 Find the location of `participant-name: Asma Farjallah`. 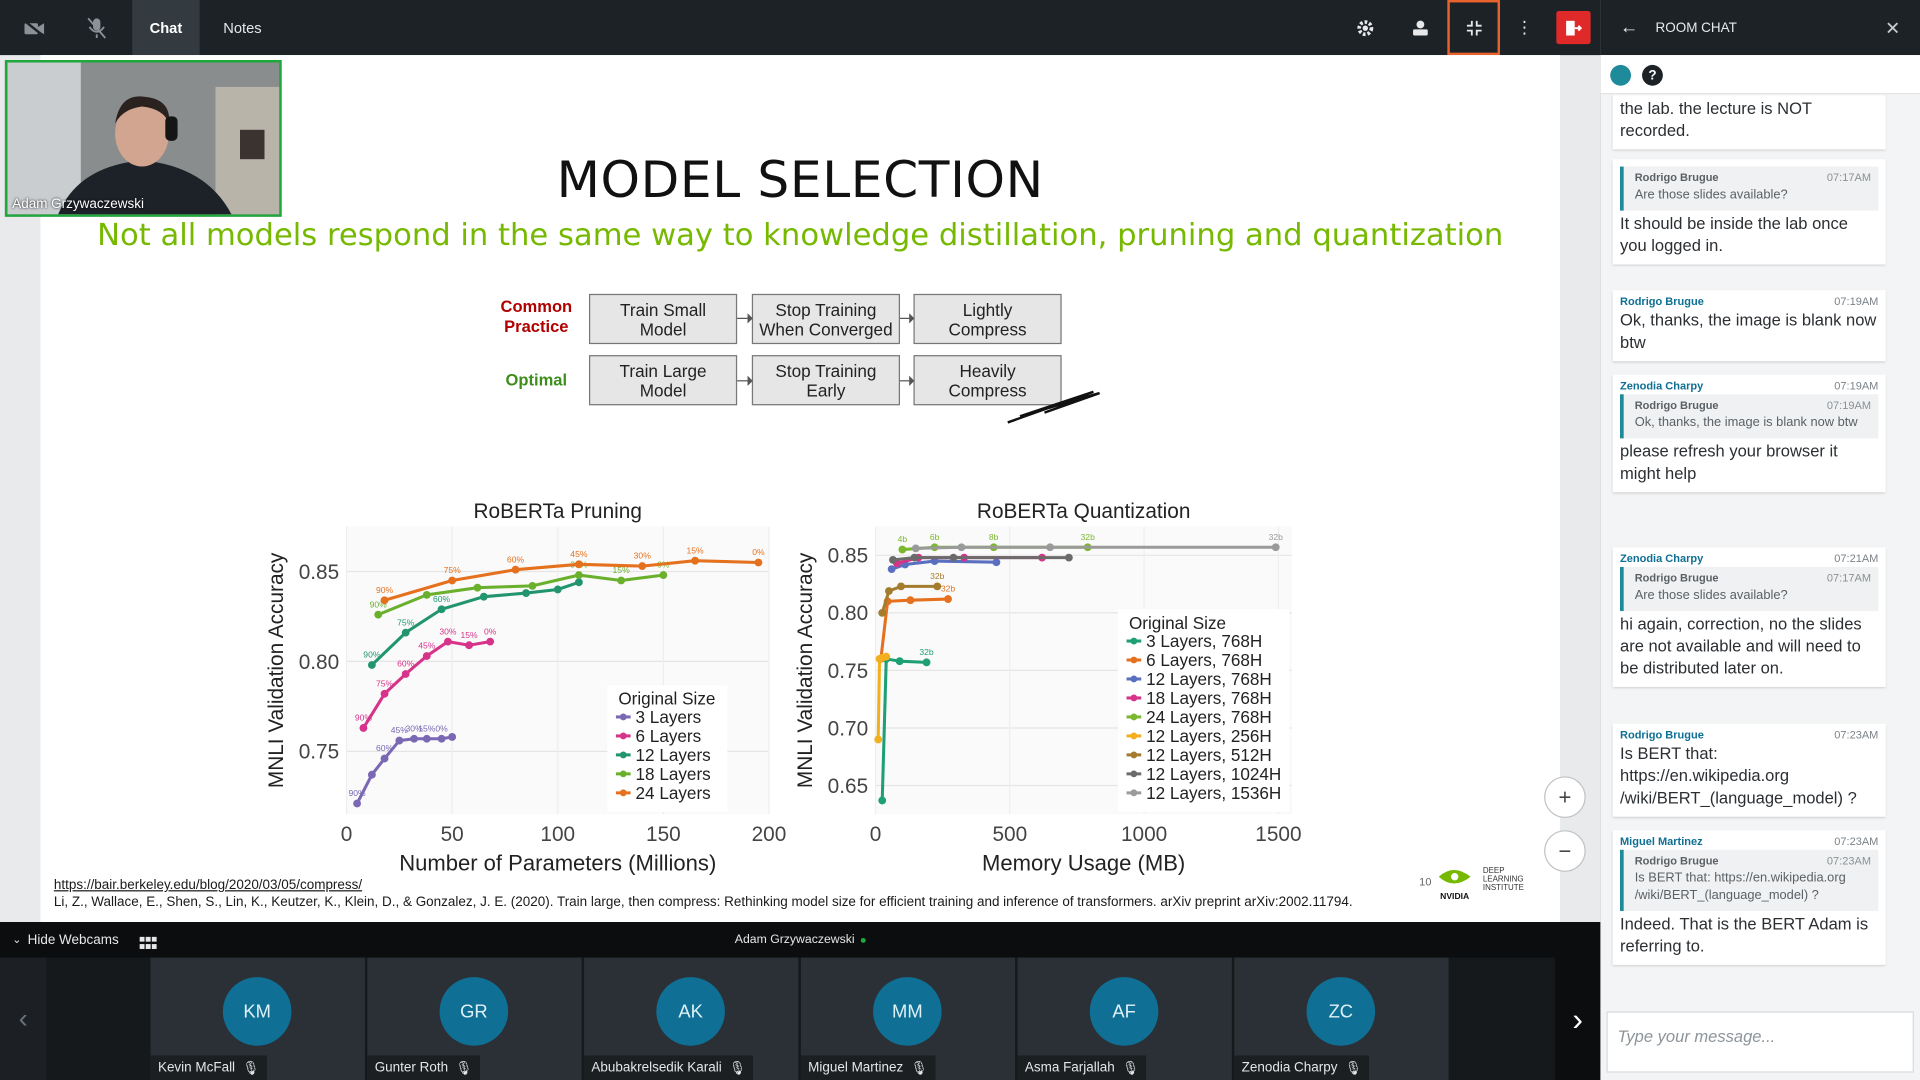

participant-name: Asma Farjallah is located at coordinates (1069, 1068).